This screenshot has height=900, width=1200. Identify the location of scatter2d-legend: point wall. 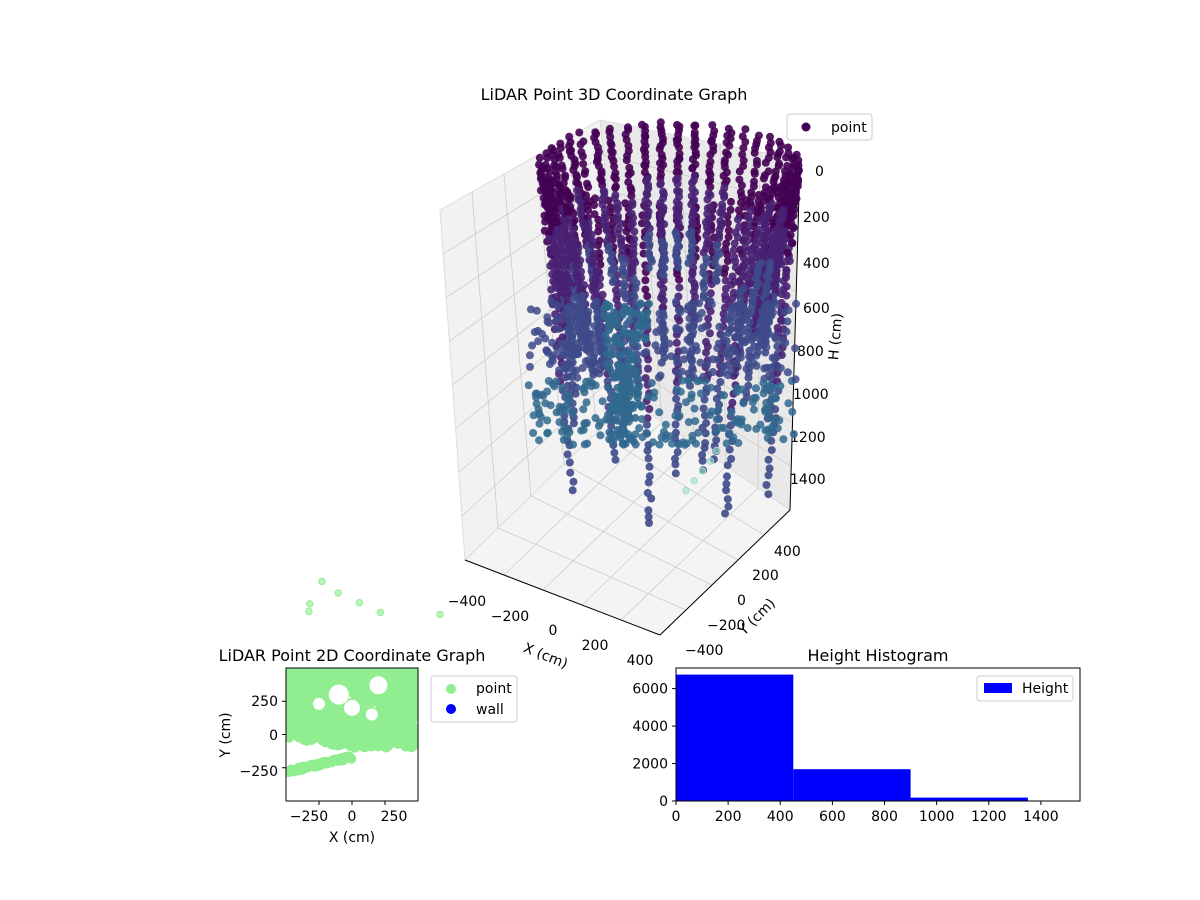
(474, 699).